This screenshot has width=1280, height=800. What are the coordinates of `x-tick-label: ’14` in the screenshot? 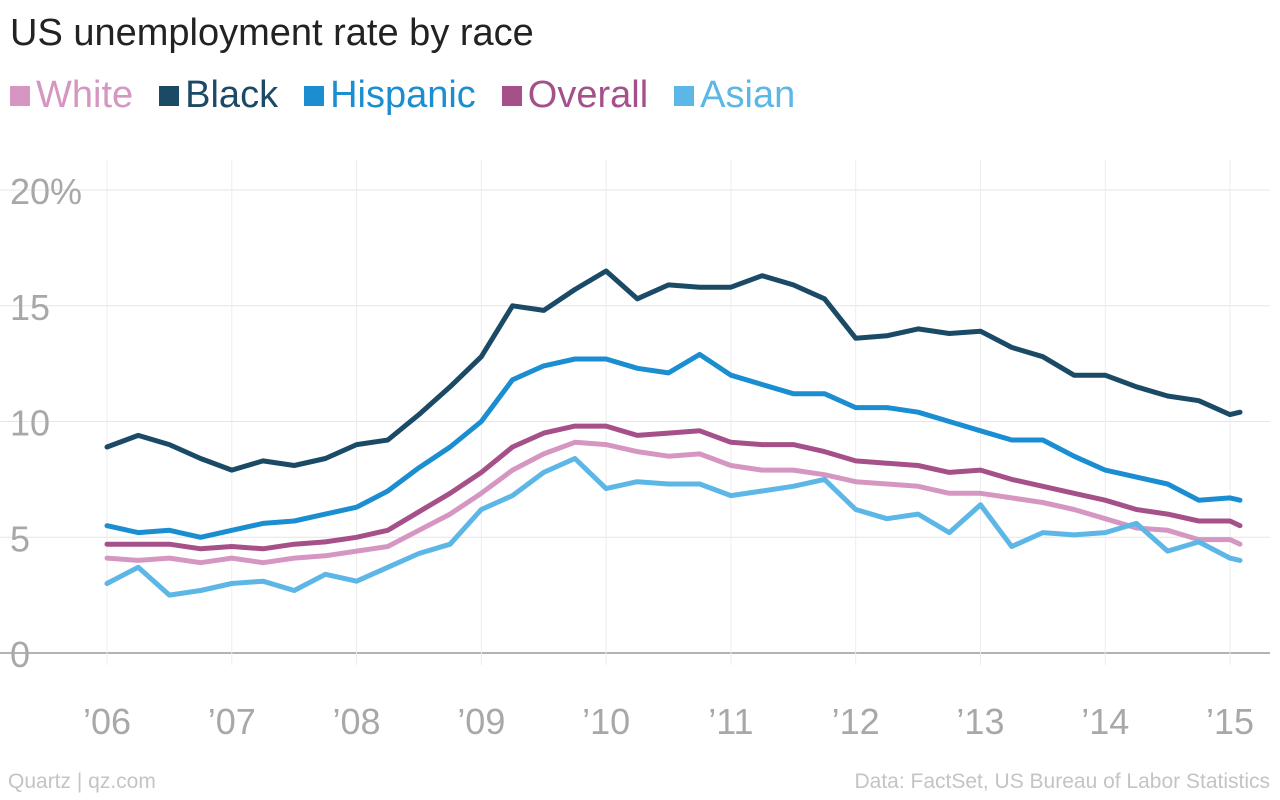 It's located at (1105, 721).